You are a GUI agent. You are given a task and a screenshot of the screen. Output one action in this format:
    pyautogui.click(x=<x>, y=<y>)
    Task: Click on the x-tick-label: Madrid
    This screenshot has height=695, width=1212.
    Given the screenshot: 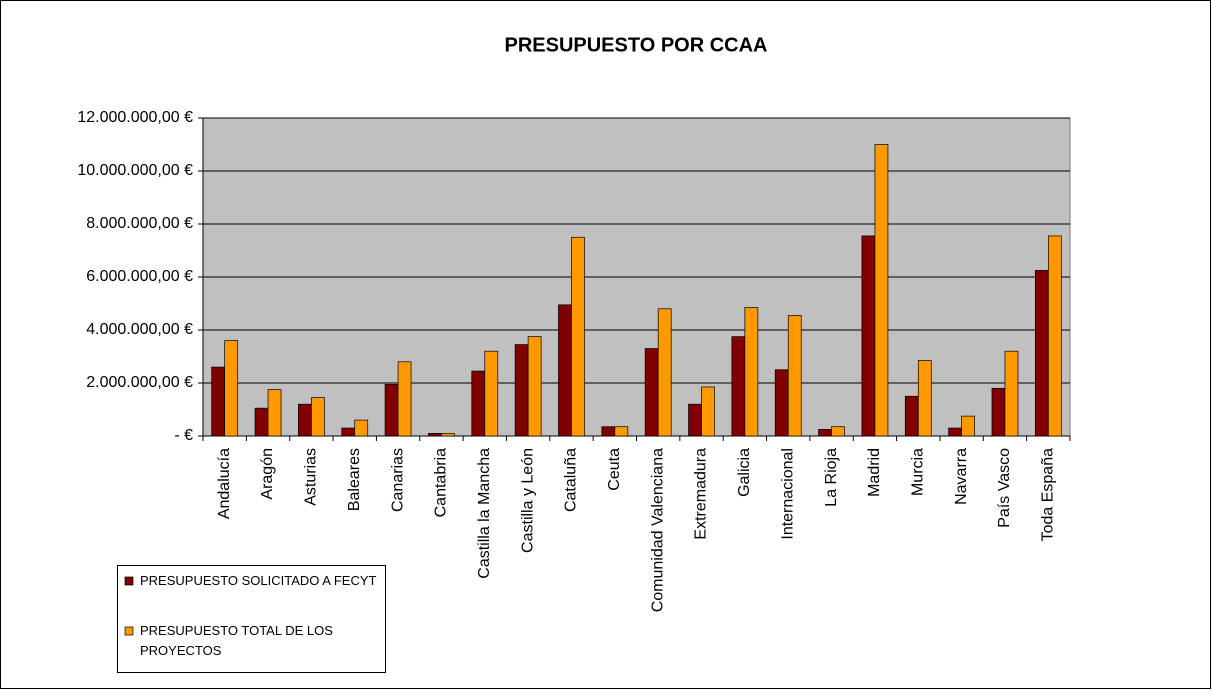 What is the action you would take?
    pyautogui.click(x=874, y=472)
    